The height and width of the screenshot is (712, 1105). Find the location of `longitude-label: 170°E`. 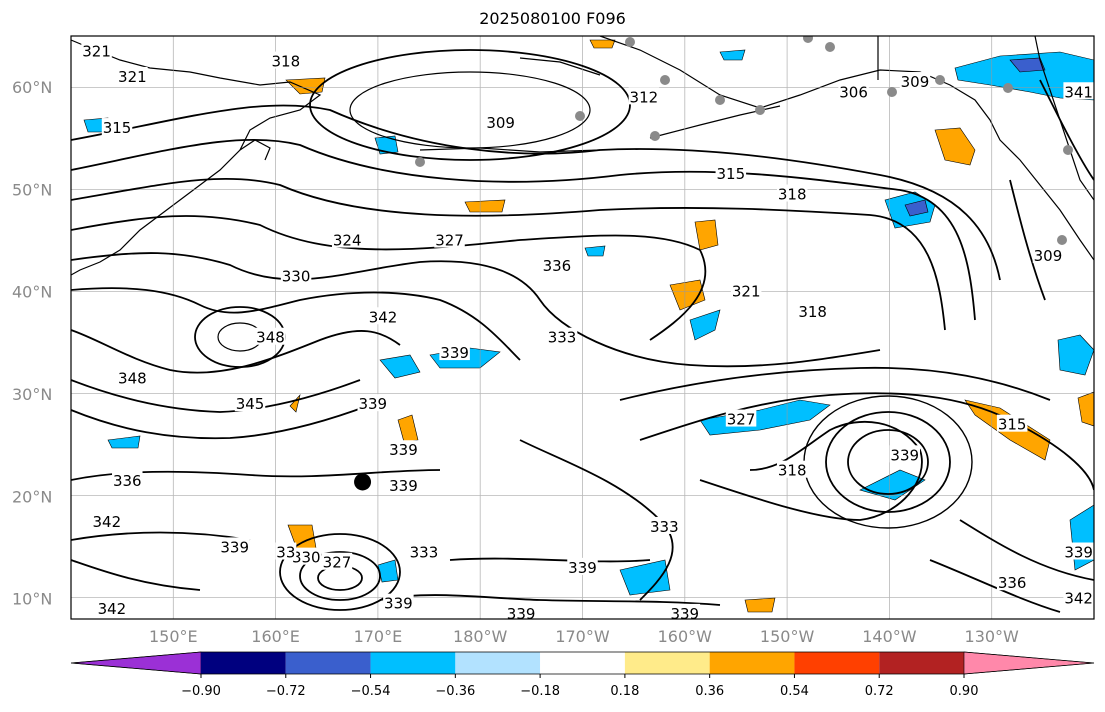

longitude-label: 170°E is located at coordinates (378, 636).